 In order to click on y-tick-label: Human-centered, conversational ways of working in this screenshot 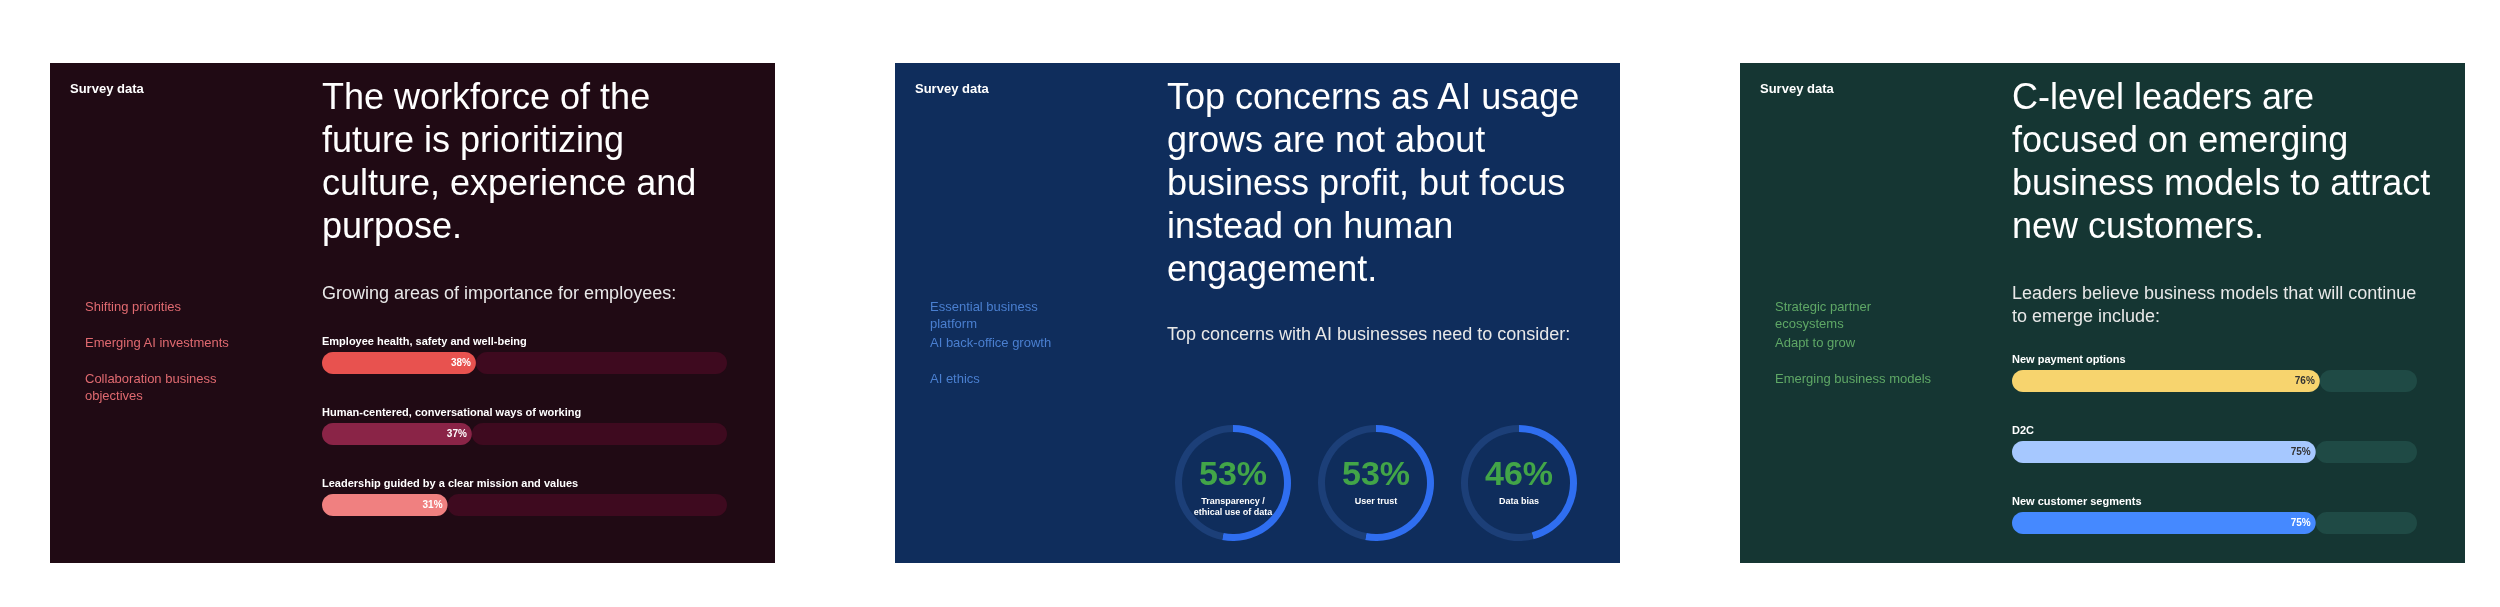, I will do `click(452, 412)`.